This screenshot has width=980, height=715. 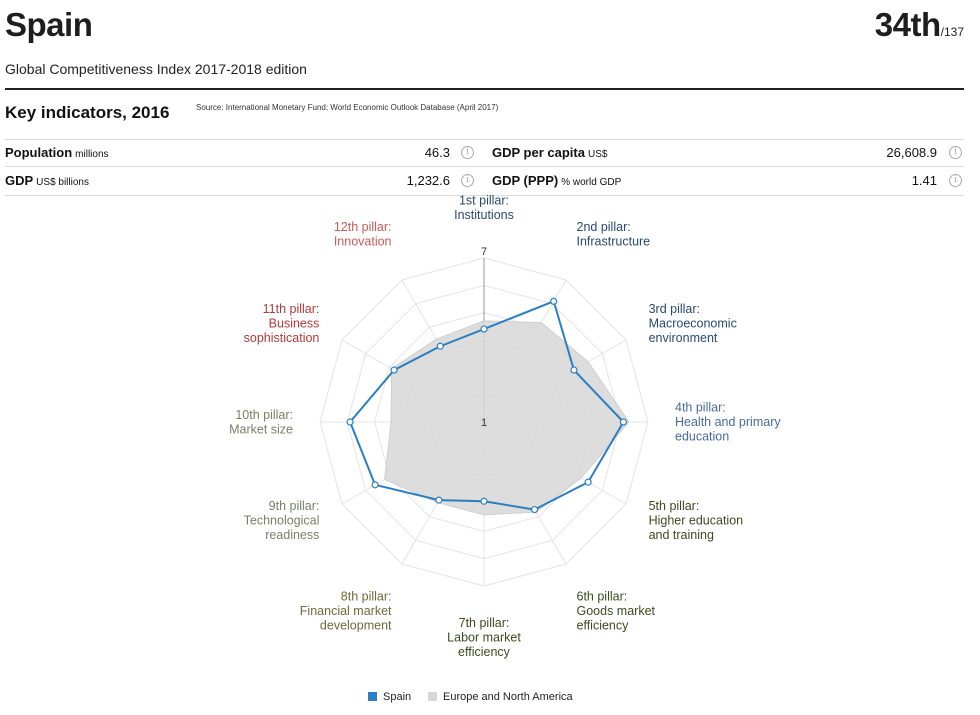 What do you see at coordinates (484, 201) in the screenshot?
I see `axis-label-line: 1st pillar:` at bounding box center [484, 201].